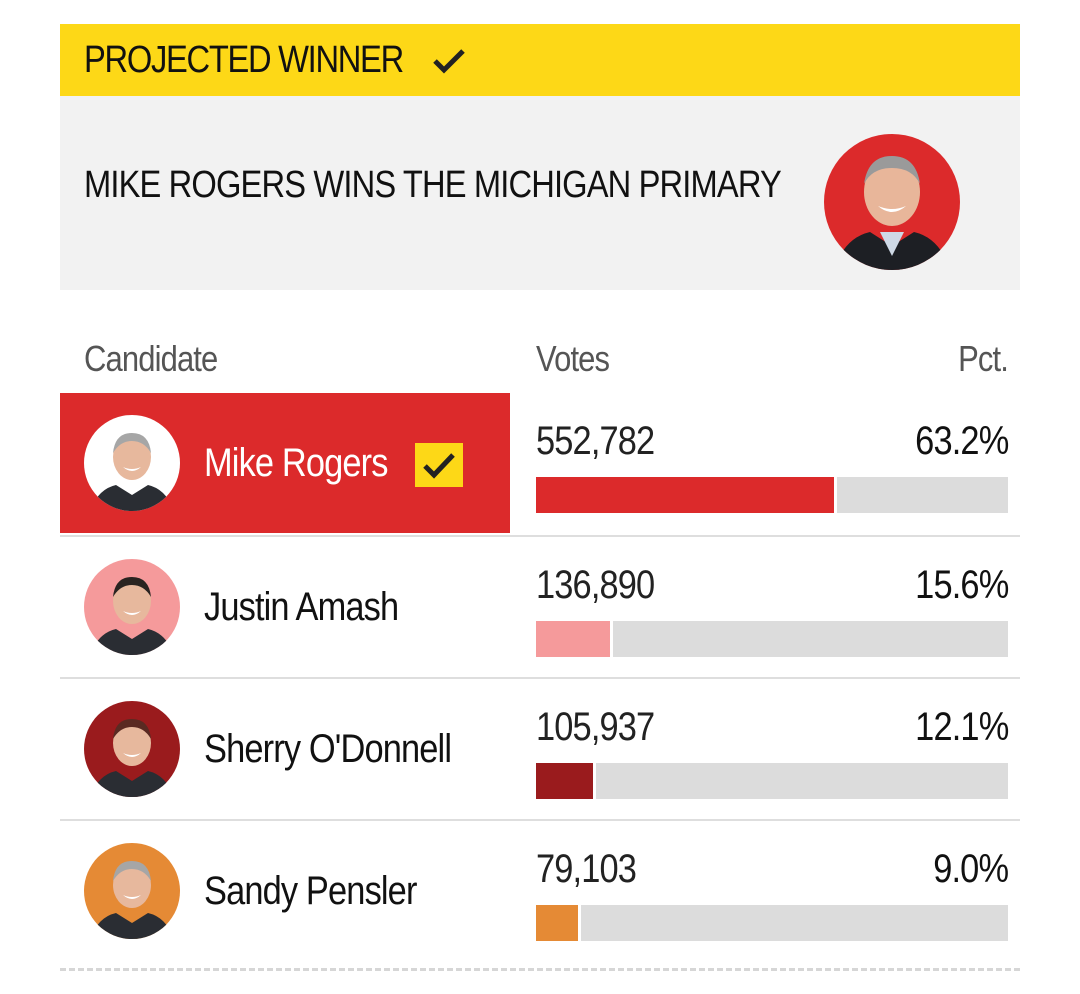 The width and height of the screenshot is (1080, 994). I want to click on candidate-cell: Mike Rogers, so click(285, 463).